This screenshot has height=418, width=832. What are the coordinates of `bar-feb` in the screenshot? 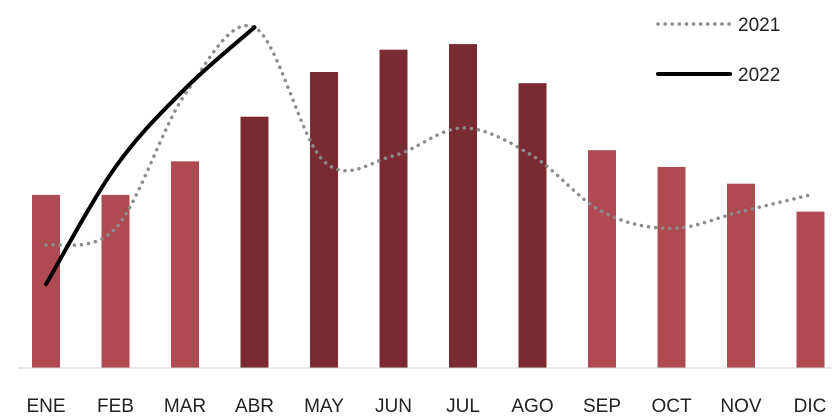 It's located at (115, 281).